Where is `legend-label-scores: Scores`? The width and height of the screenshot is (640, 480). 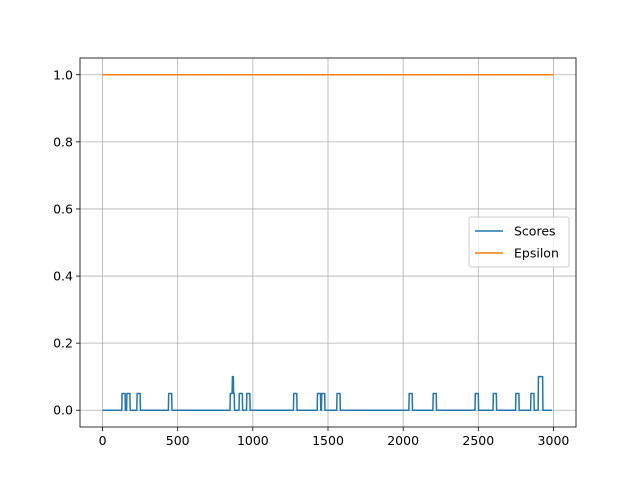
legend-label-scores: Scores is located at coordinates (535, 231).